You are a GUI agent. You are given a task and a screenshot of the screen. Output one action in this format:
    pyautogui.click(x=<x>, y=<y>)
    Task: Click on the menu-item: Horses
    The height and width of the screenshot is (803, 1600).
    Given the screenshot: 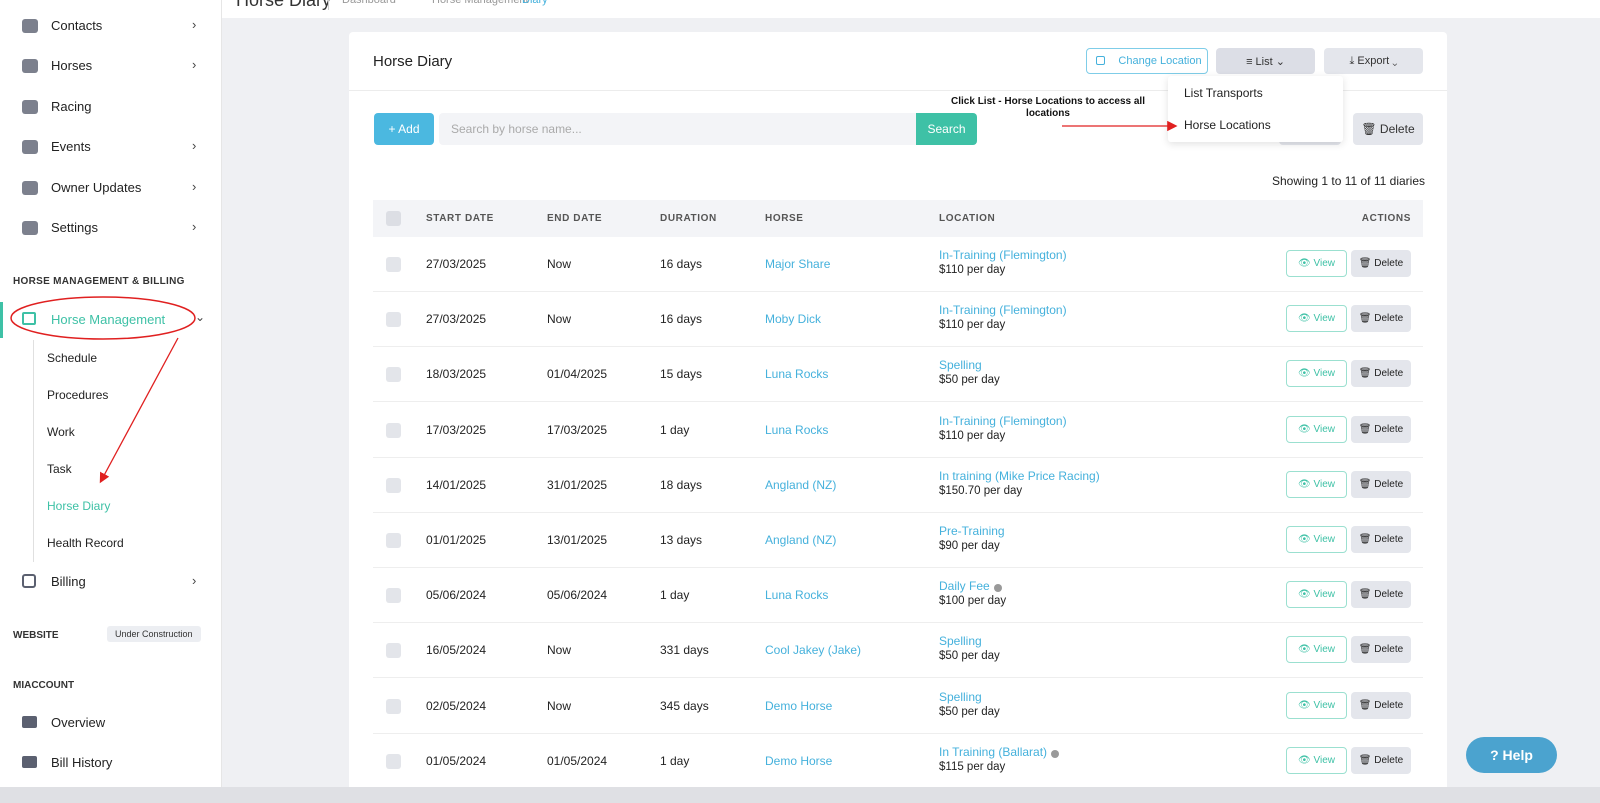 What is the action you would take?
    pyautogui.click(x=72, y=66)
    